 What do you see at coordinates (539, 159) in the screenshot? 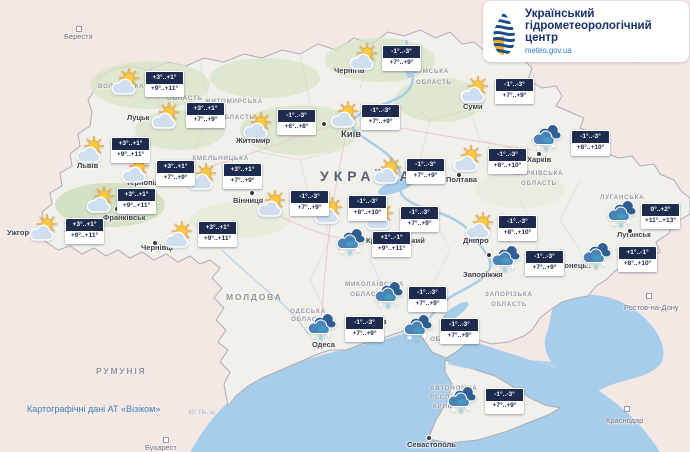
I see `city-label: Харків` at bounding box center [539, 159].